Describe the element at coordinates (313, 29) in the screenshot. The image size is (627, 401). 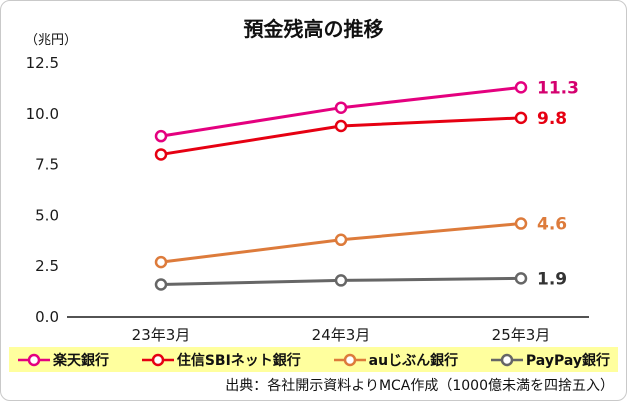
I see `chart-title: 預金残高の推移` at that location.